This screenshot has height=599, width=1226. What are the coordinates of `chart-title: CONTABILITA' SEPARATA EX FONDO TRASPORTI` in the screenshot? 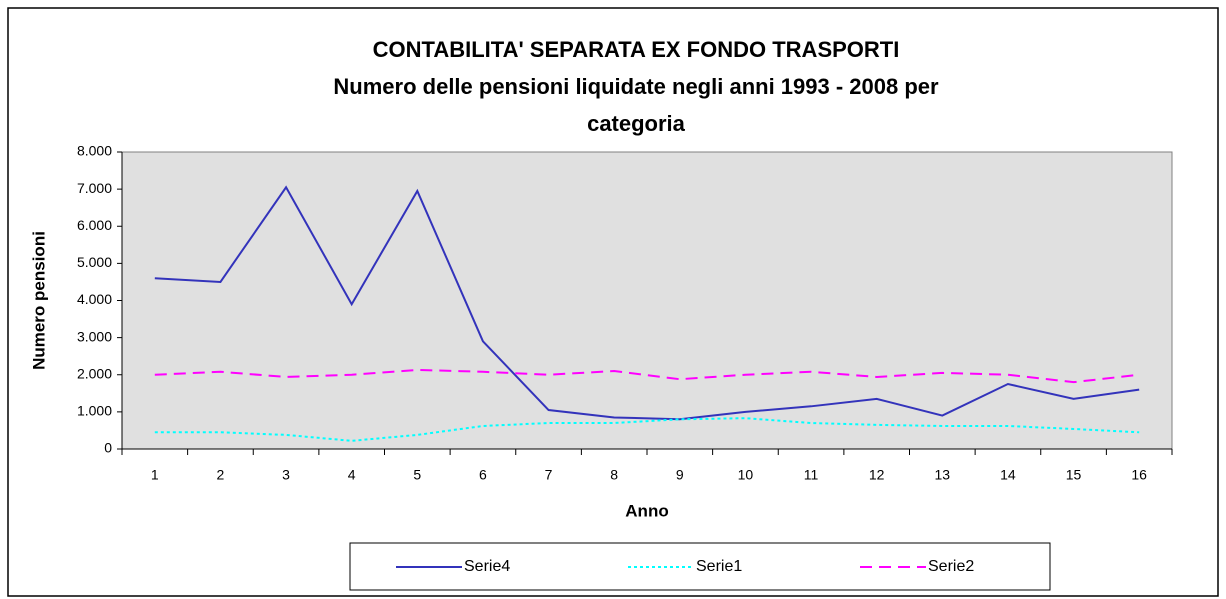 It's located at (636, 49).